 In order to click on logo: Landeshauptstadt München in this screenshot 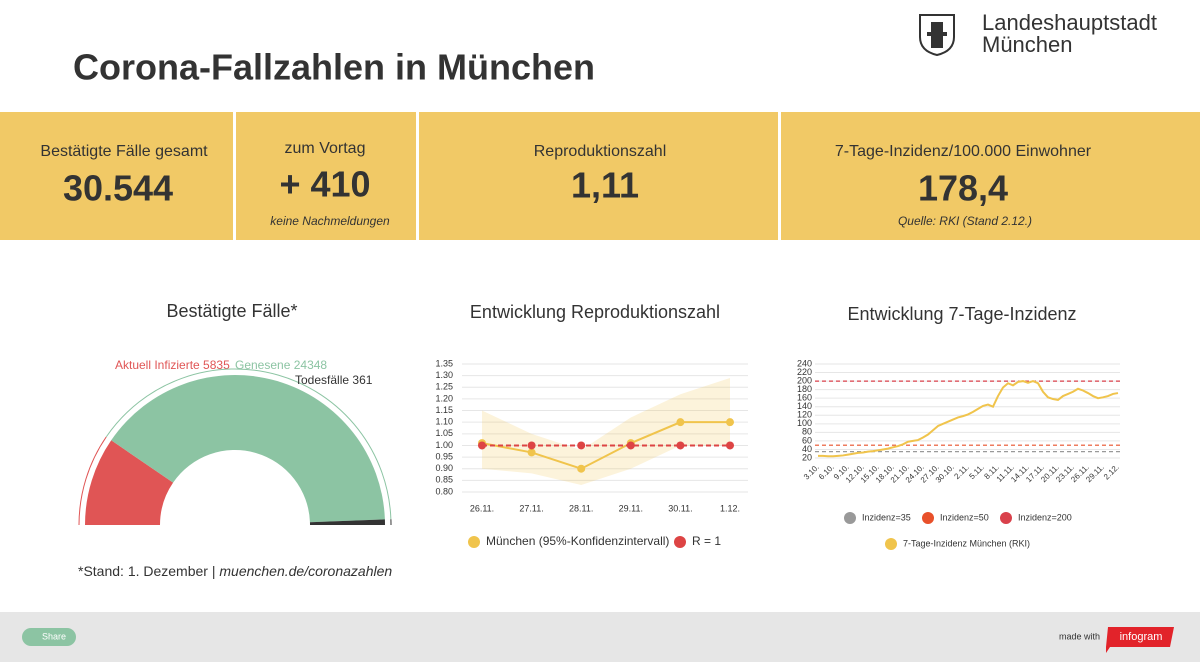, I will do `click(1038, 33)`.